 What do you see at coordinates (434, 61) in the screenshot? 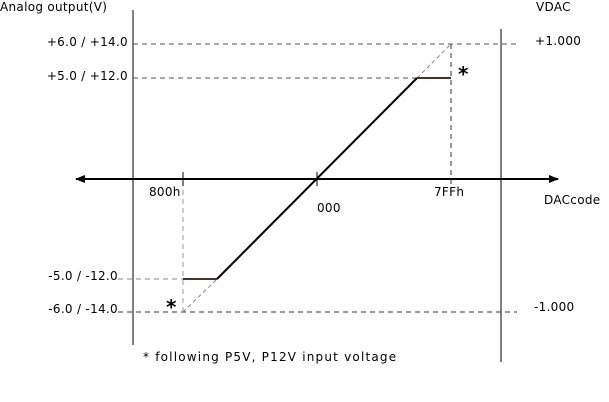
I see `ideal-diagonal-top` at bounding box center [434, 61].